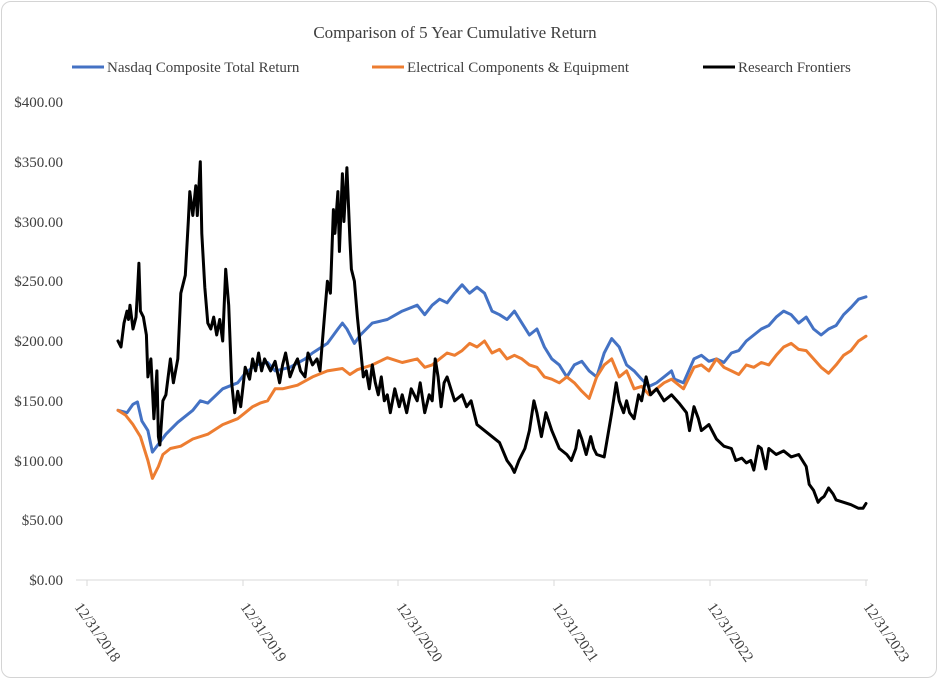  I want to click on legend-label-nasdaq: Nasdaq Composite Total Return, so click(203, 68).